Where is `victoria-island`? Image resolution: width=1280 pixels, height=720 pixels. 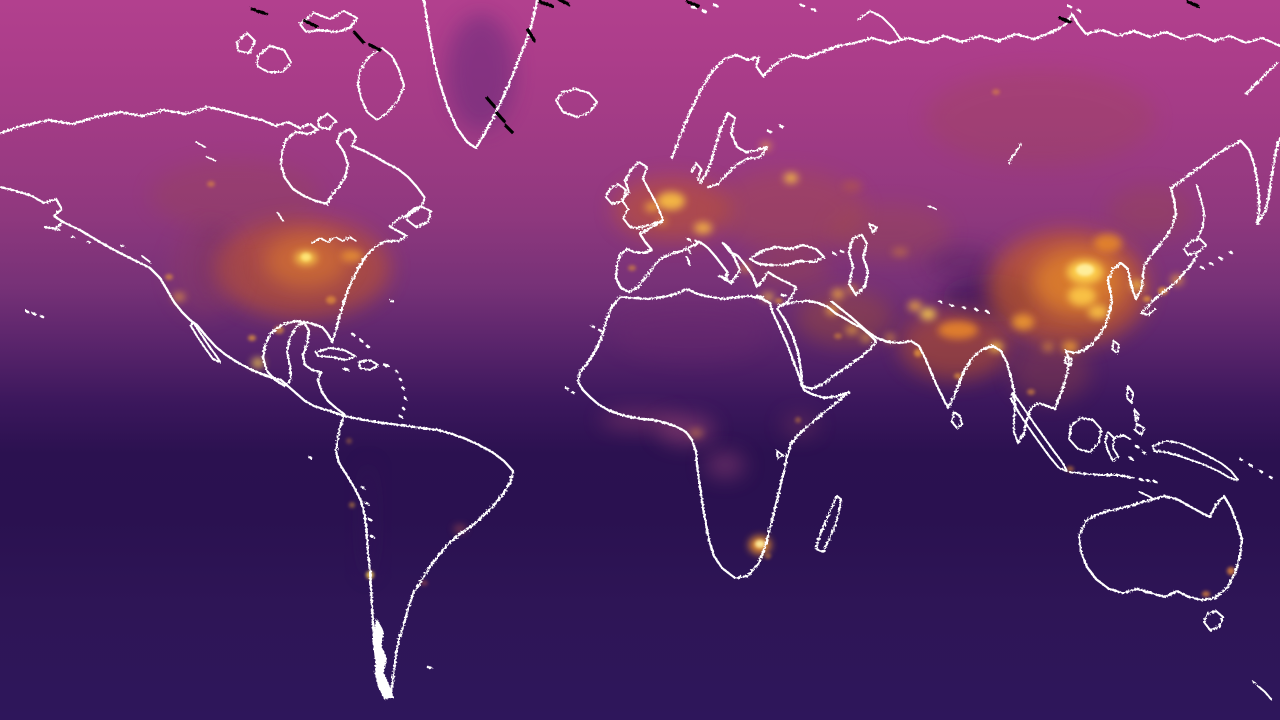
victoria-island is located at coordinates (274, 59).